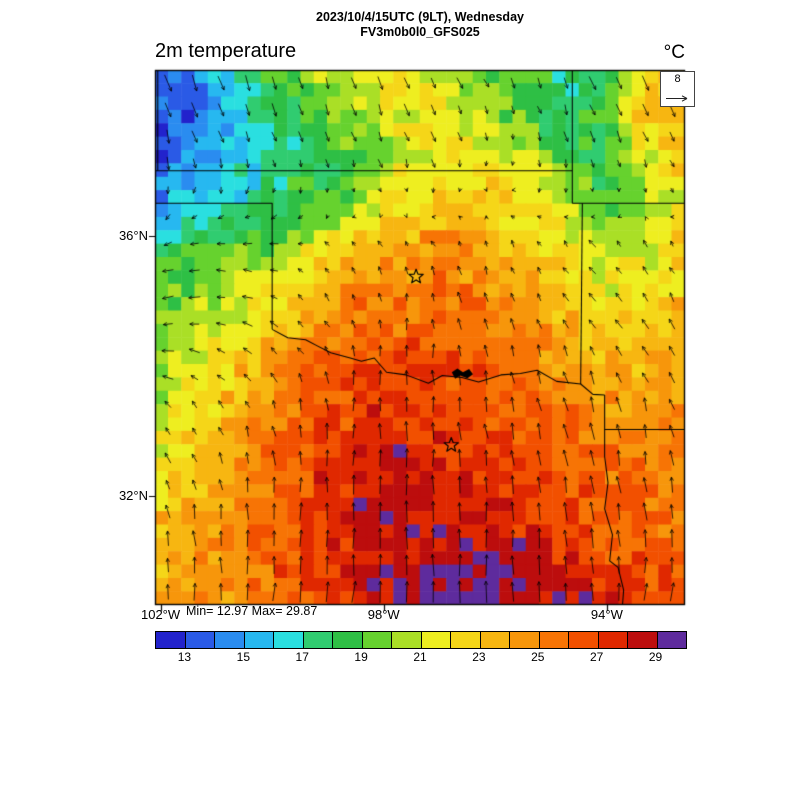 The width and height of the screenshot is (800, 800). Describe the element at coordinates (479, 657) in the screenshot. I see `colorbar-tick-label: 23` at that location.